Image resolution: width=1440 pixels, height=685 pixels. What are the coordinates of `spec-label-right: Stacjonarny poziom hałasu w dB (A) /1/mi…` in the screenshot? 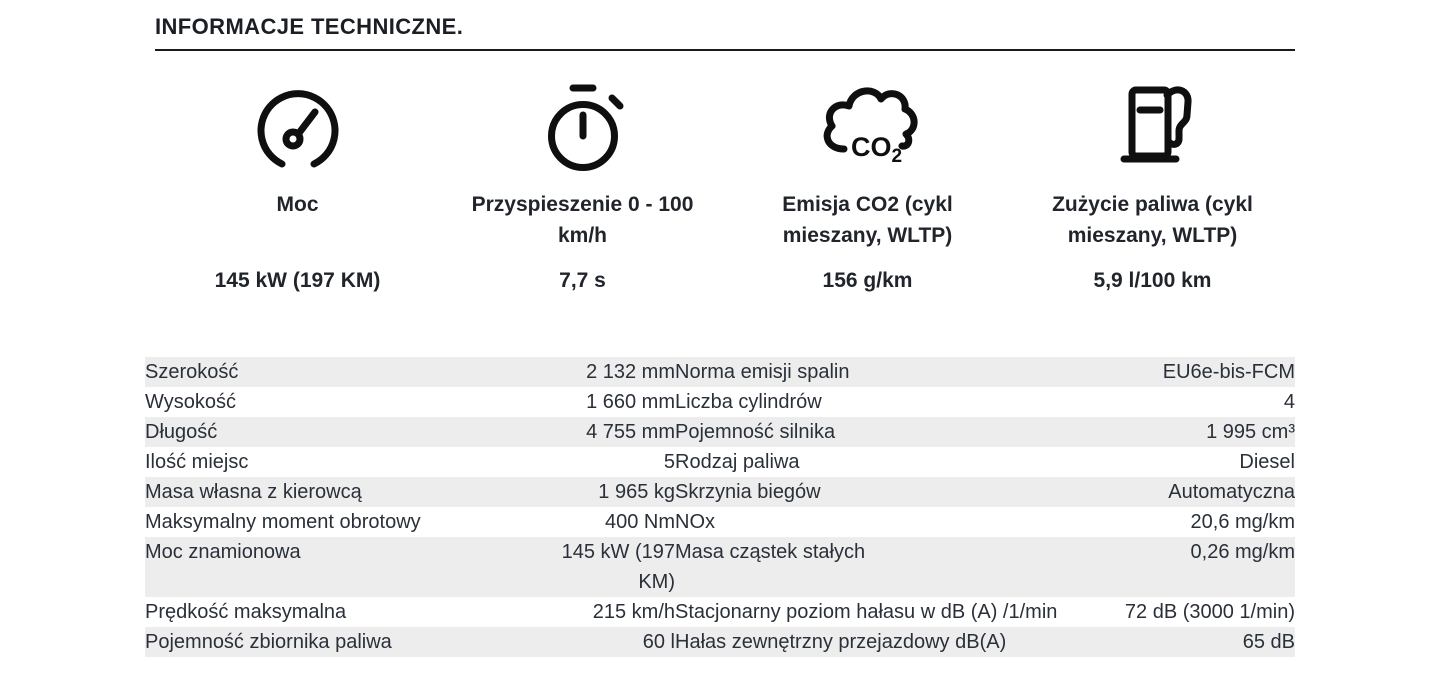 It's located at (866, 612).